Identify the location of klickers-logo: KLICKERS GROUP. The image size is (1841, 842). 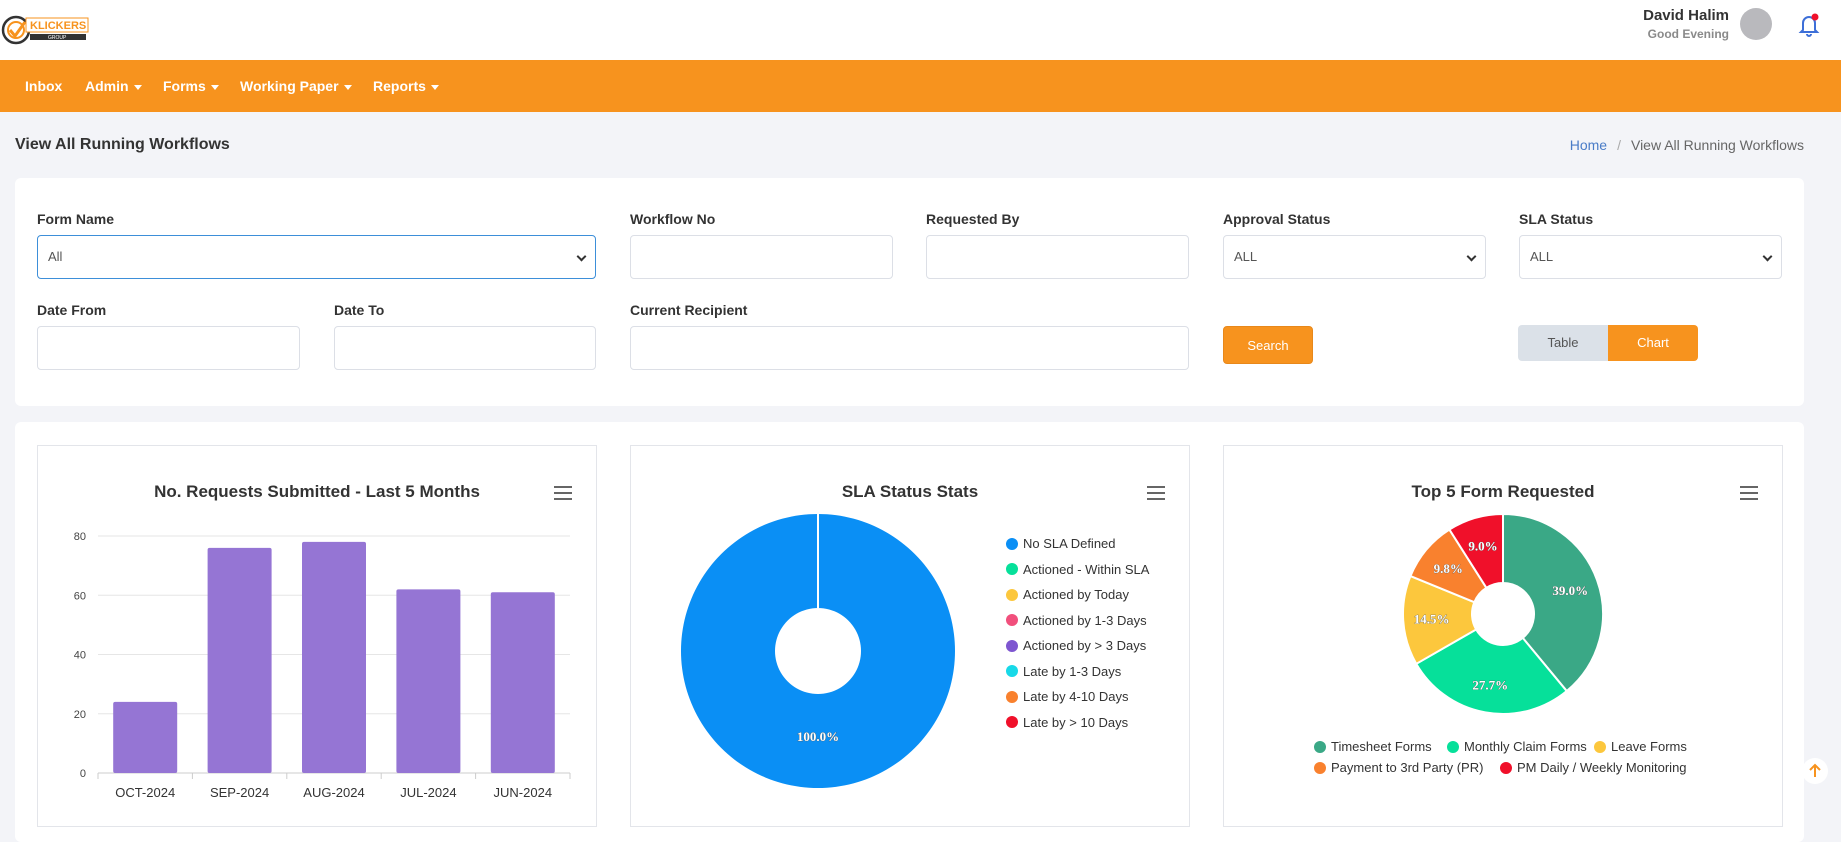
(46, 29).